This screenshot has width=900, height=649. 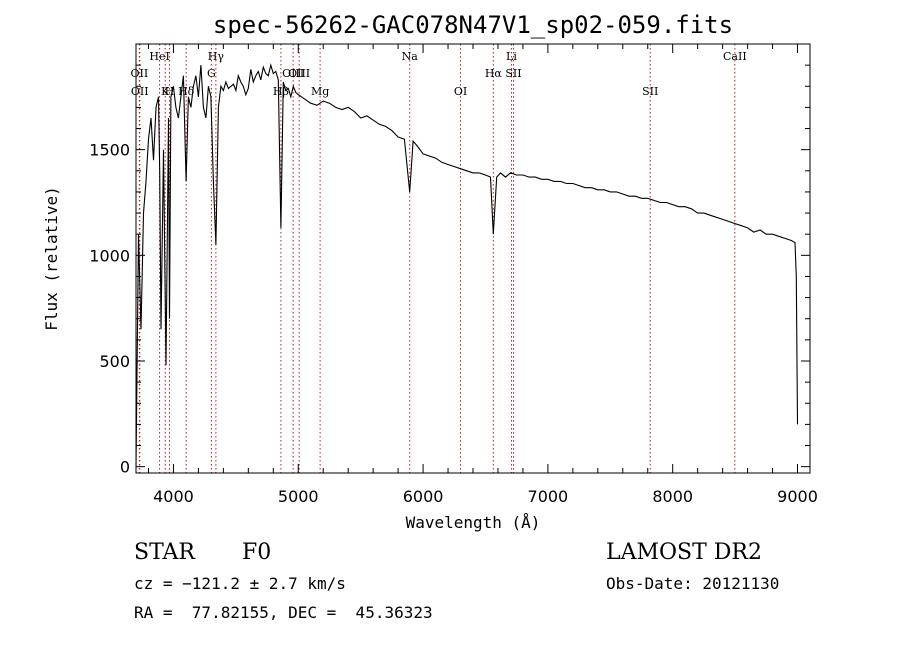 What do you see at coordinates (216, 56) in the screenshot?
I see `spectral-line-label: Hγ` at bounding box center [216, 56].